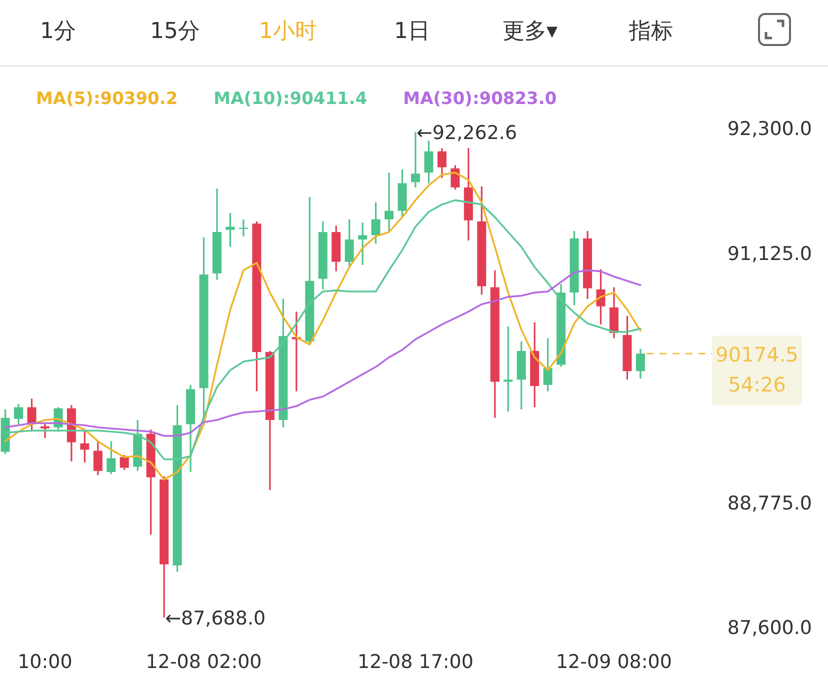 This screenshot has width=828, height=678. Describe the element at coordinates (769, 129) in the screenshot. I see `y-tick-label: 92,300.0` at that location.